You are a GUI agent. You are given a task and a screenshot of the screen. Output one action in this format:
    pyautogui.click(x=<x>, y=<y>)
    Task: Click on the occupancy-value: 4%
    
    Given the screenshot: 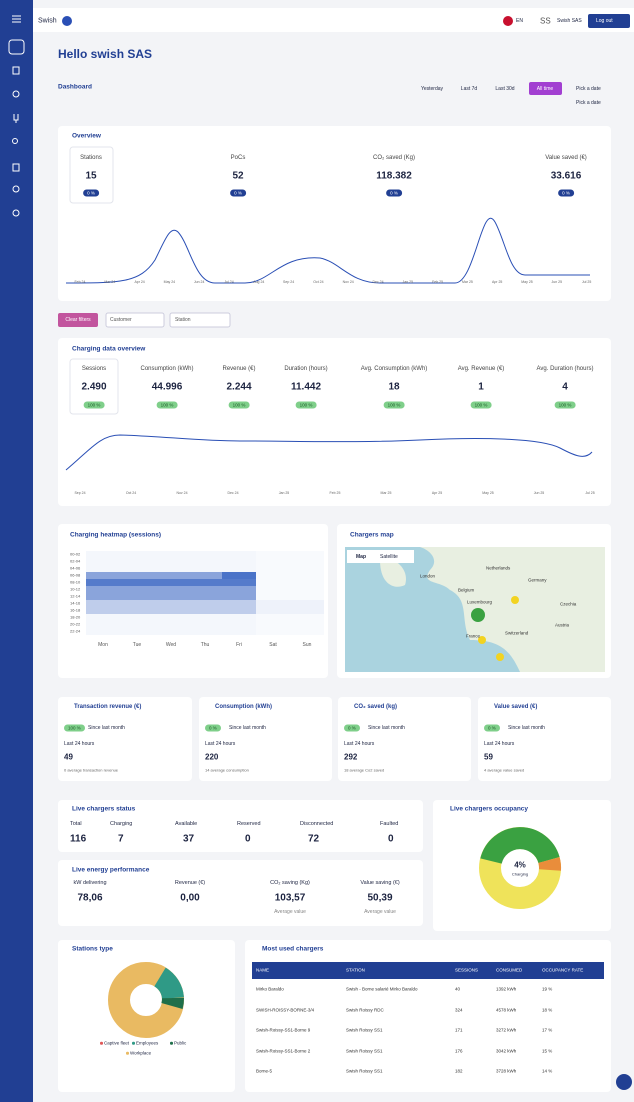 What is the action you would take?
    pyautogui.click(x=520, y=865)
    